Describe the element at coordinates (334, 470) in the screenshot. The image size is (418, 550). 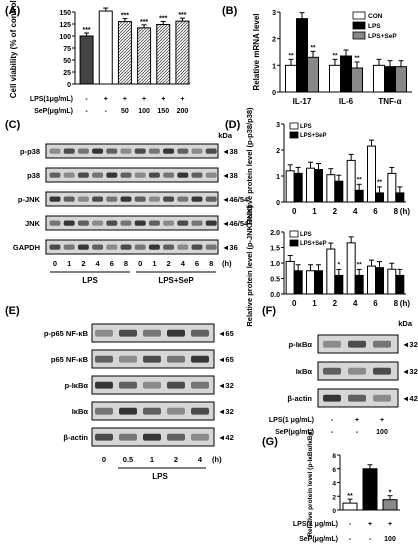
I see `y-tick-label: 6` at that location.